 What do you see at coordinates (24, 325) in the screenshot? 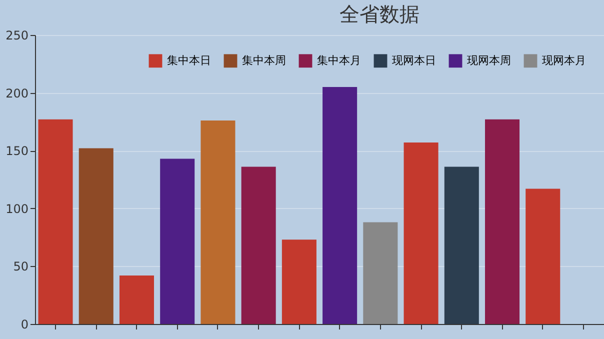
I see `y-tick-label: 0` at bounding box center [24, 325].